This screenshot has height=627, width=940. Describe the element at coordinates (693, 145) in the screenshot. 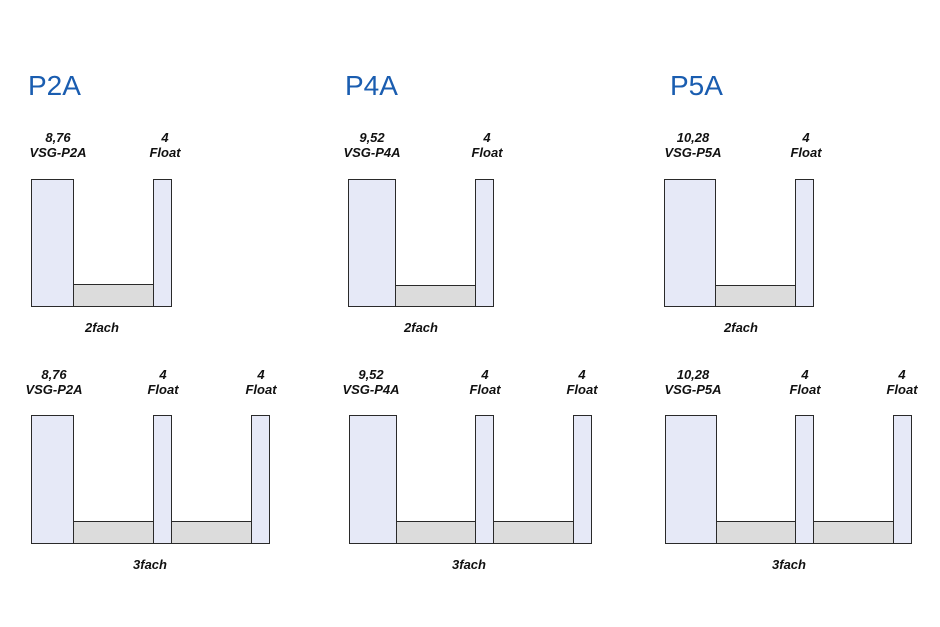

I see `double-left-label: 10,28 VSG-P5A` at that location.